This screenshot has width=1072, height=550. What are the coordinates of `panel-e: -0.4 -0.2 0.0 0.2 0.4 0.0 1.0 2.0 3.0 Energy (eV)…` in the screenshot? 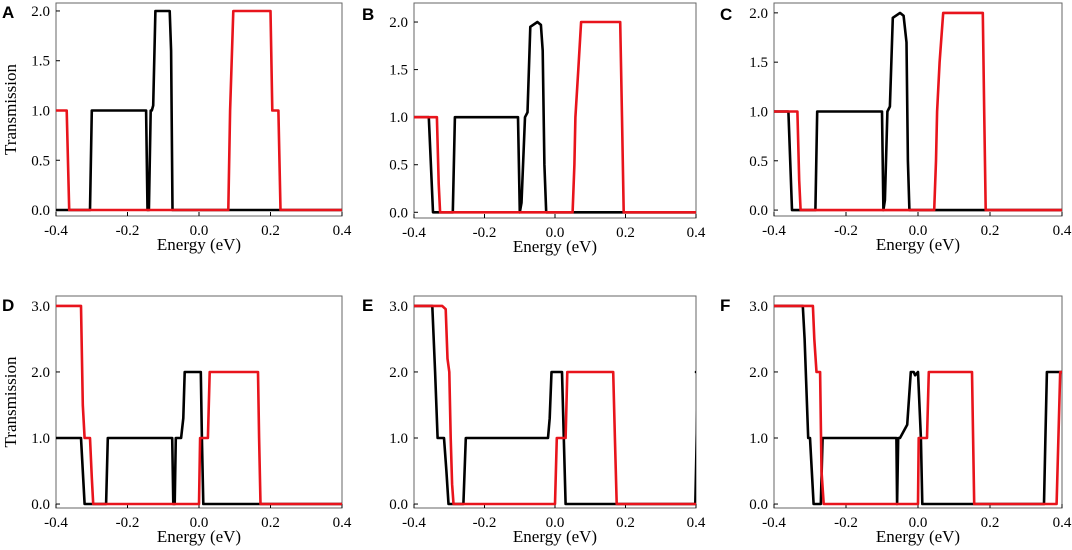 It's located at (534, 420).